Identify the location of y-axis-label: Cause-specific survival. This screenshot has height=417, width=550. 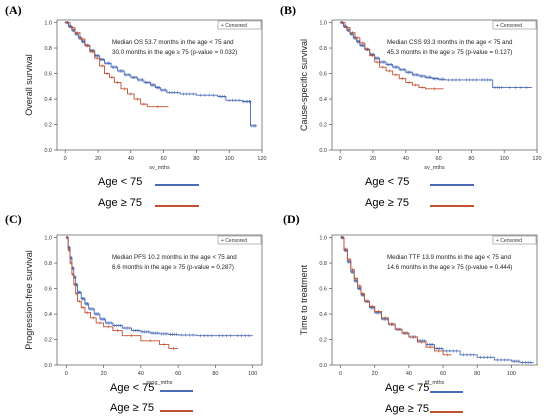
(304, 85).